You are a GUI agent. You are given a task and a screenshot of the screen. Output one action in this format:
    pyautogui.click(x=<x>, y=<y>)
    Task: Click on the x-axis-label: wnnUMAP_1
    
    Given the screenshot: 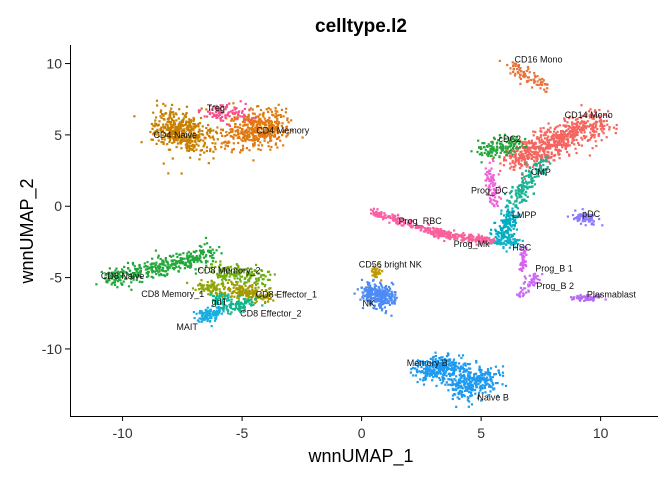 What is the action you would take?
    pyautogui.click(x=360, y=456)
    